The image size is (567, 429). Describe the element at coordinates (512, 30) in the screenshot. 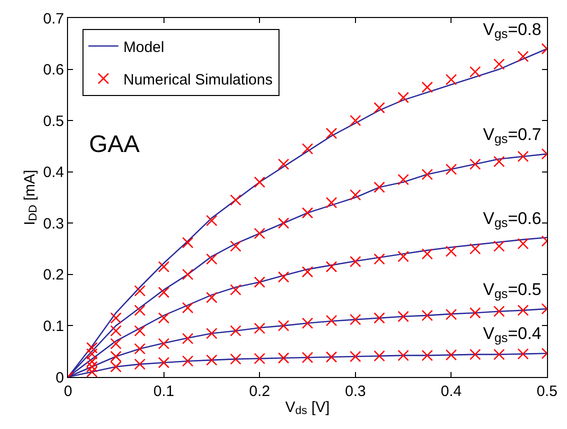

I see `annotation: V$_{gs}$=0.8` at that location.